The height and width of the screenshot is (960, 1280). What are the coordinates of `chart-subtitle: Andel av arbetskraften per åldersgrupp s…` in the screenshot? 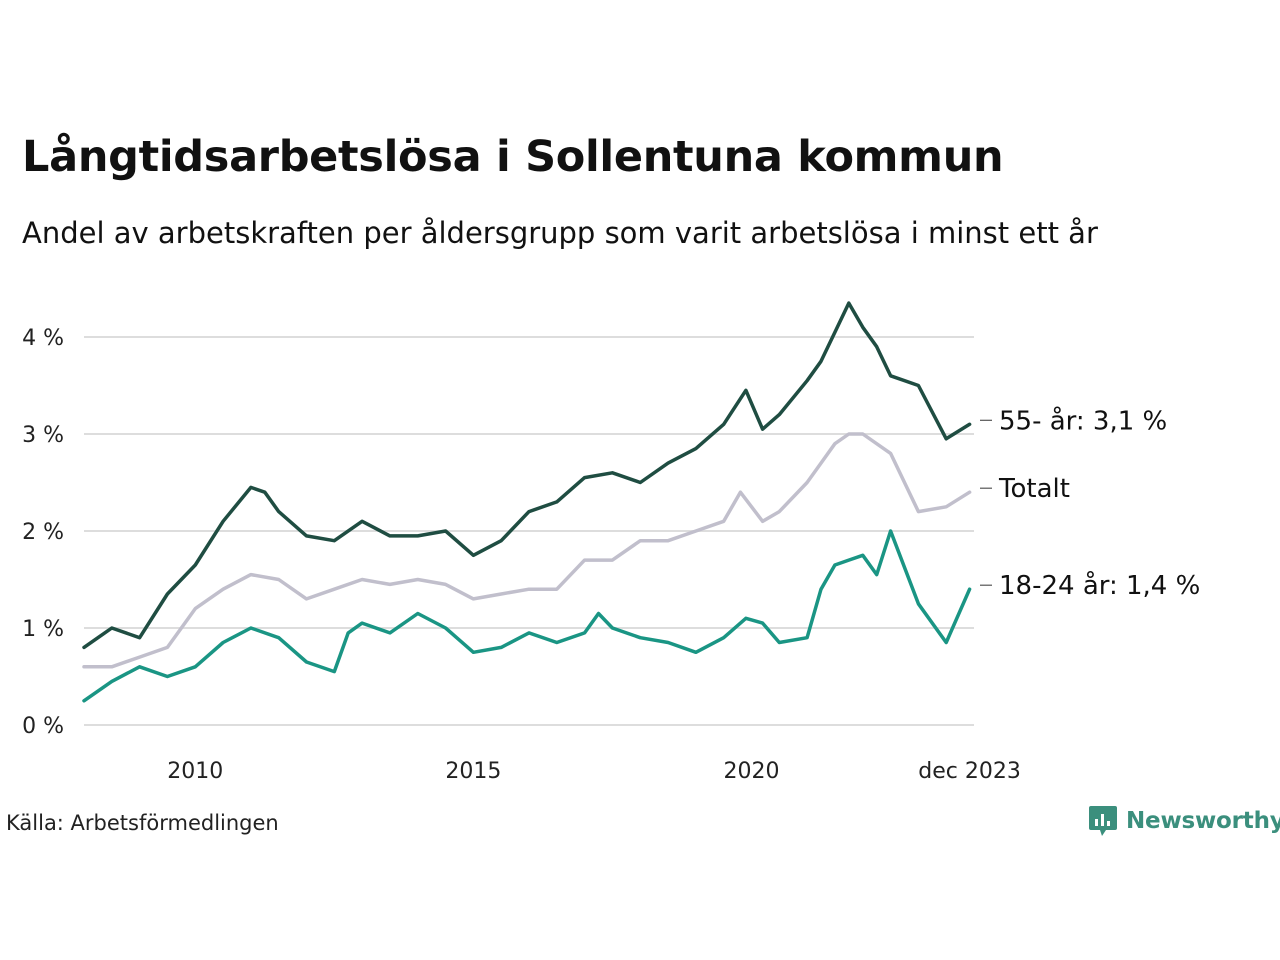 It's located at (560, 233).